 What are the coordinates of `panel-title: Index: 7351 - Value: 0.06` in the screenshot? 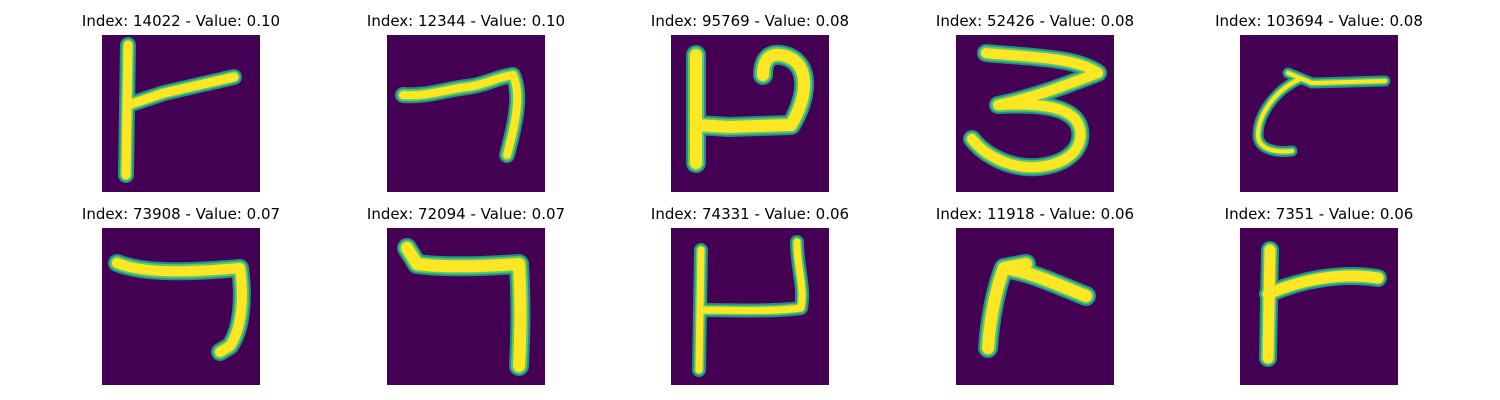 It's located at (1319, 214).